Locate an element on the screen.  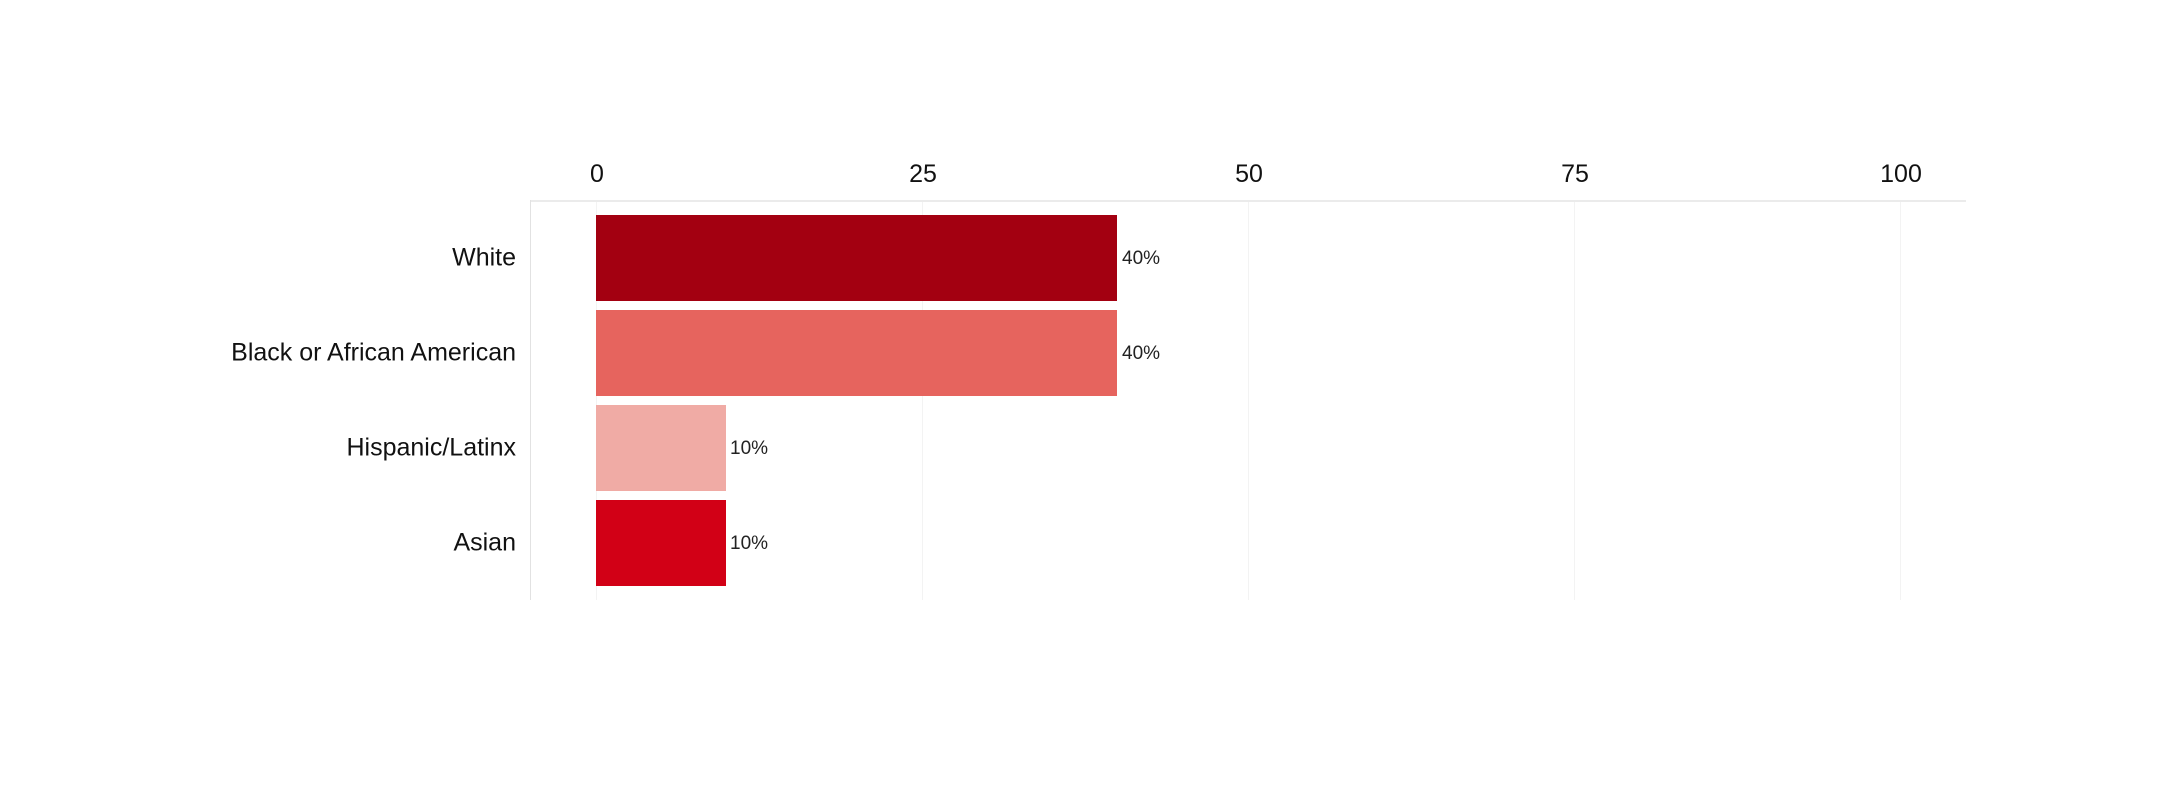
x-tick-label: 75 is located at coordinates (1575, 174).